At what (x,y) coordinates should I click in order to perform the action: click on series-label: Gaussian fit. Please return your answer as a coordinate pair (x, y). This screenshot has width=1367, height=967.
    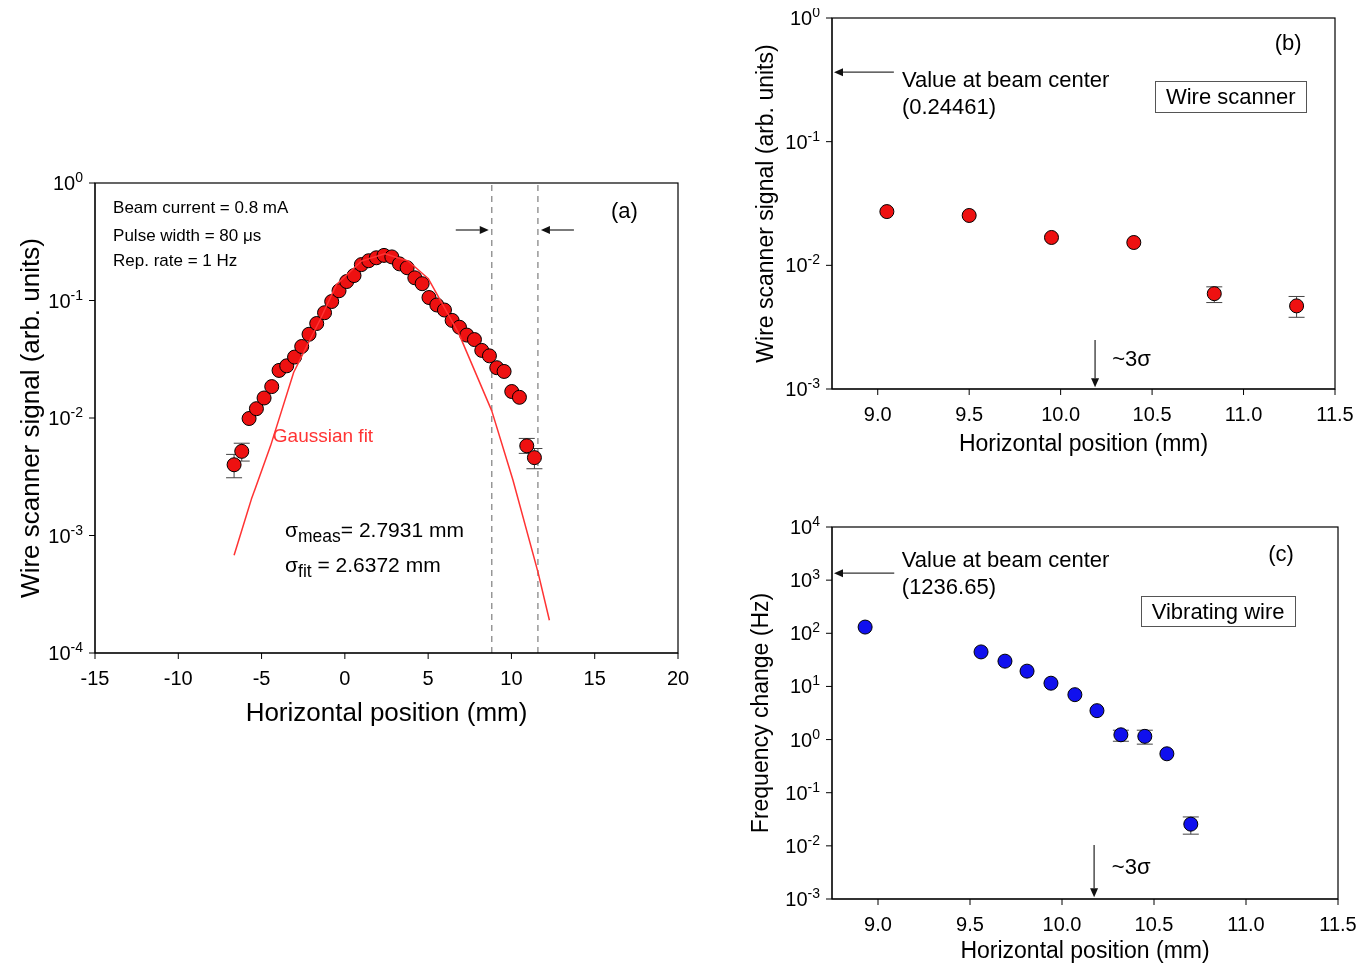
    Looking at the image, I should click on (323, 436).